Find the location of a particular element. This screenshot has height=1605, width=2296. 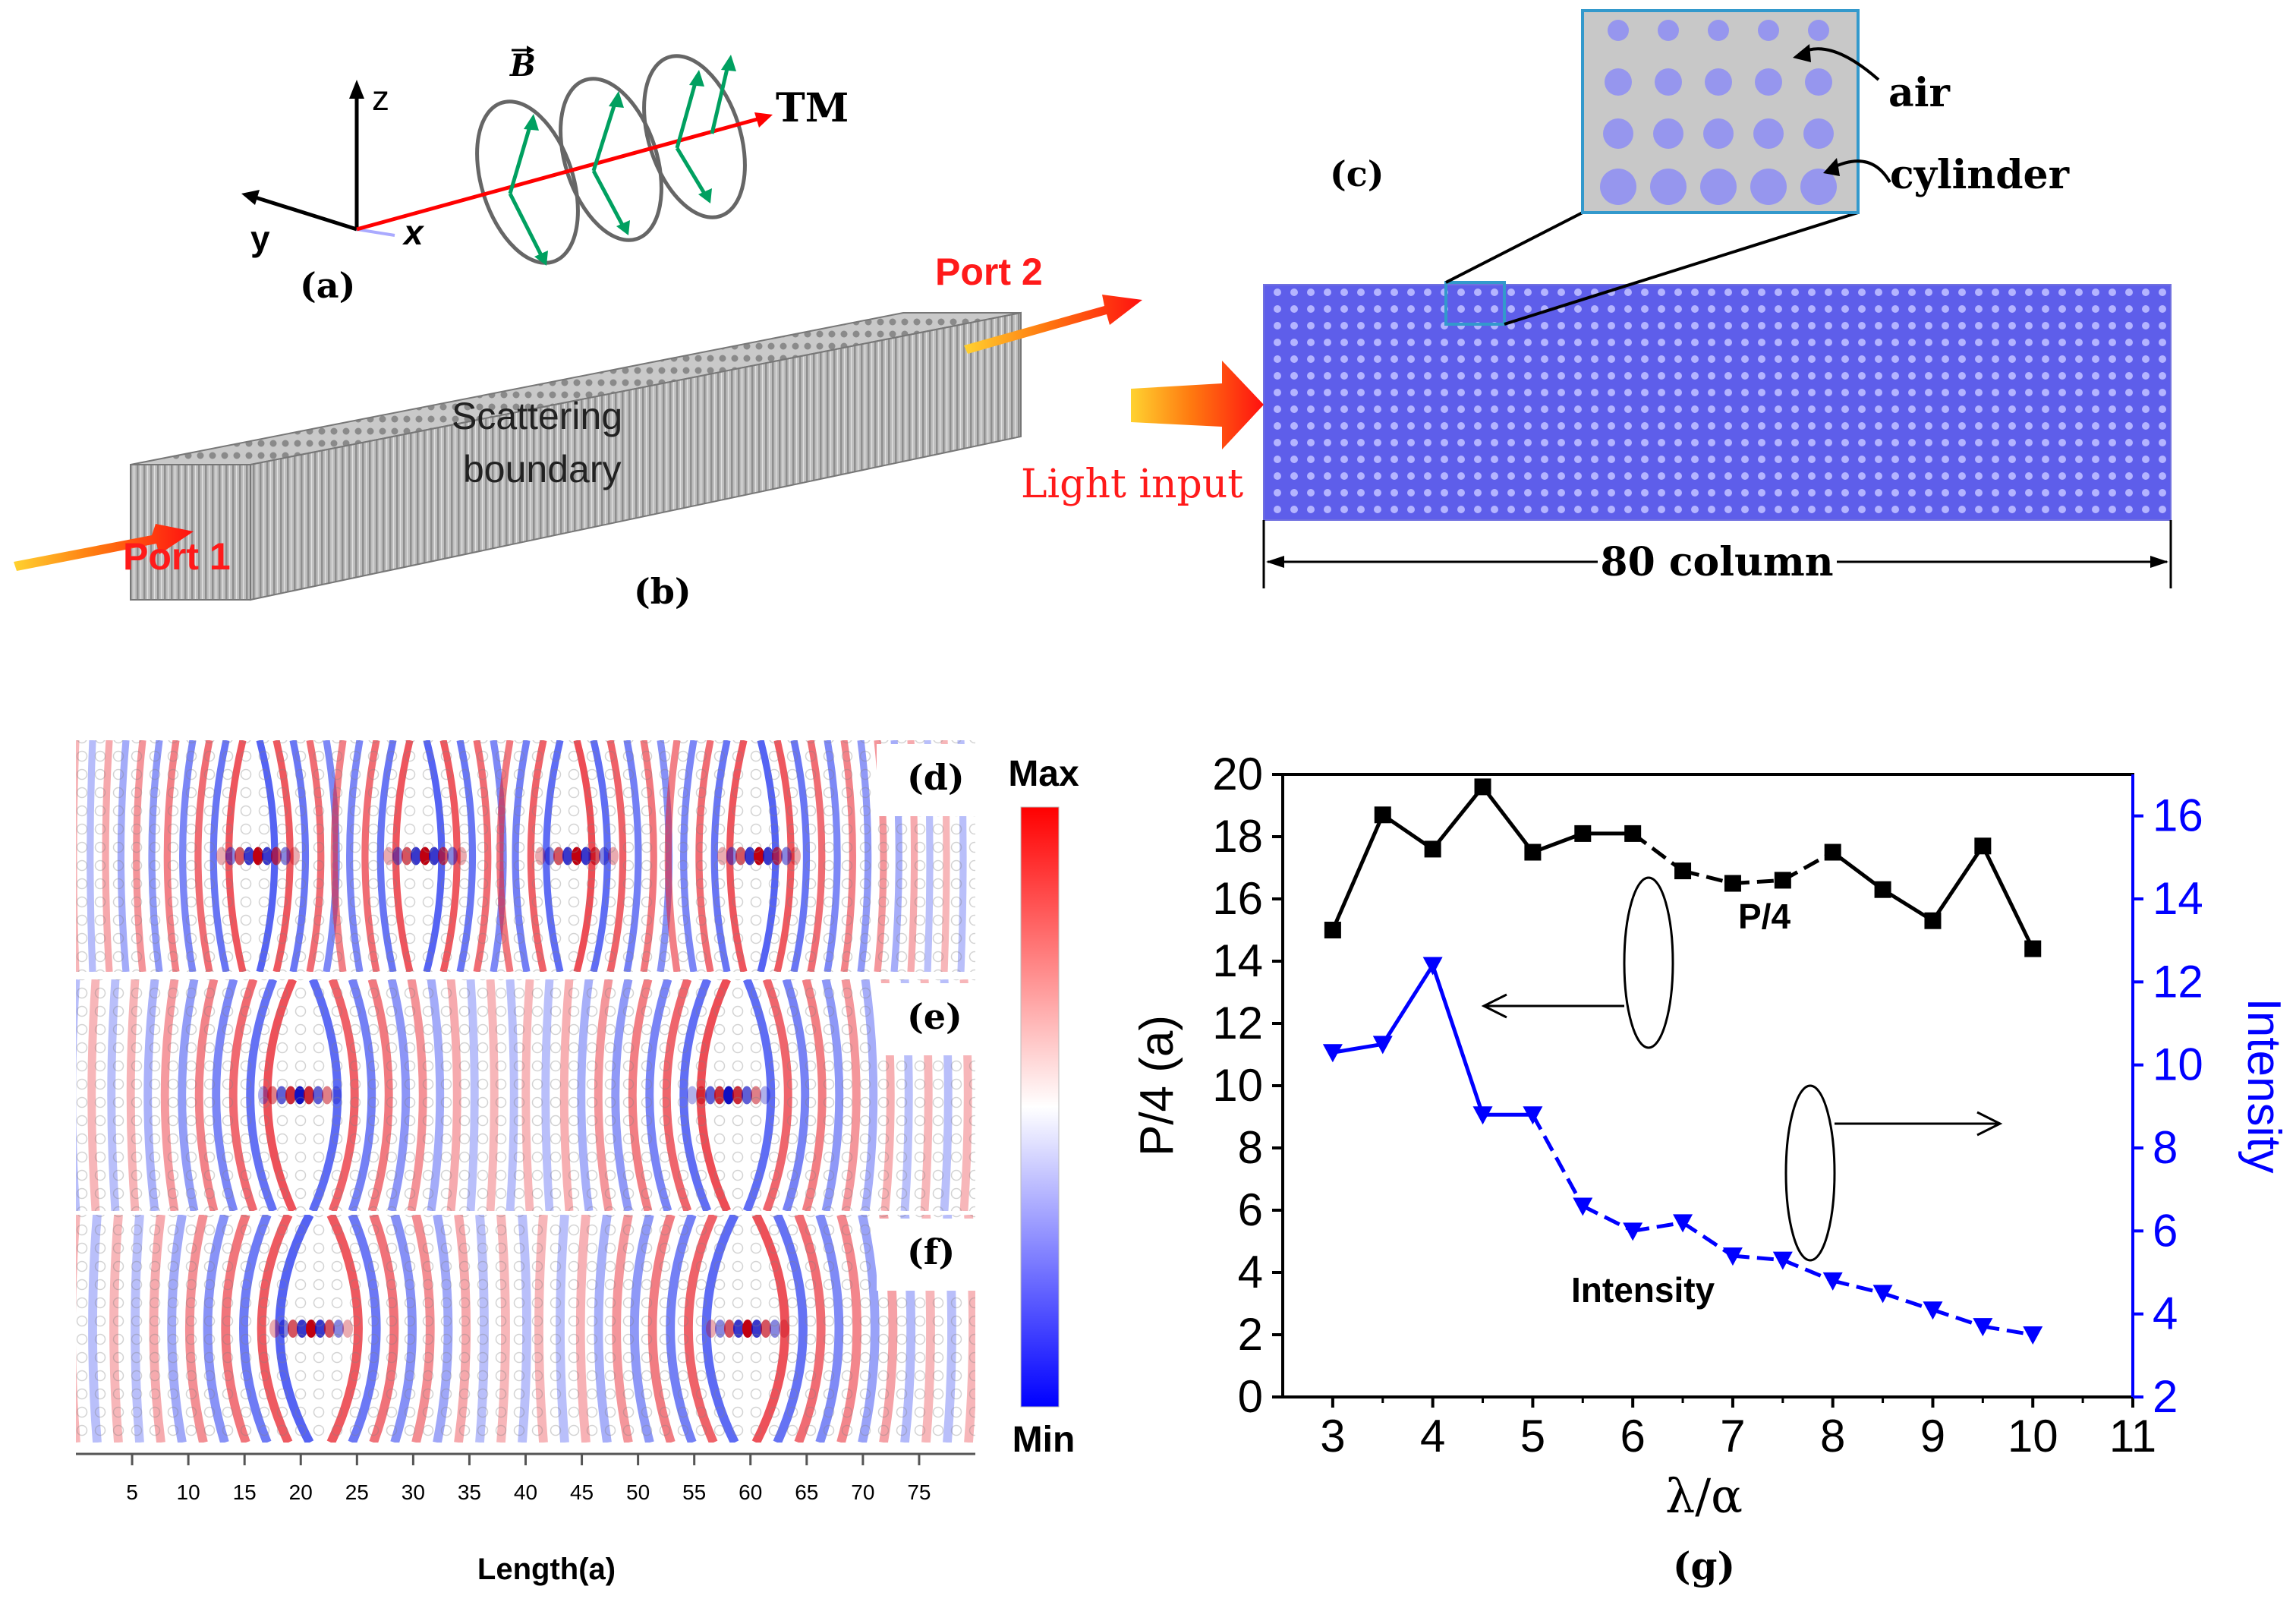

length-tick-label: 65 is located at coordinates (806, 1492).